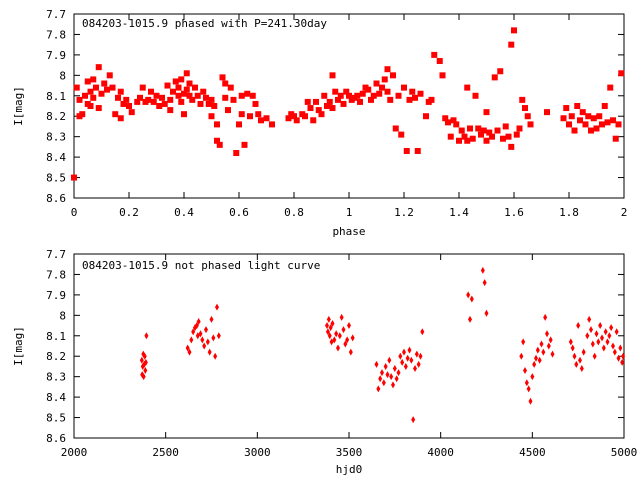  What do you see at coordinates (56, 157) in the screenshot?
I see `y-tick-label: 8.4` at bounding box center [56, 157].